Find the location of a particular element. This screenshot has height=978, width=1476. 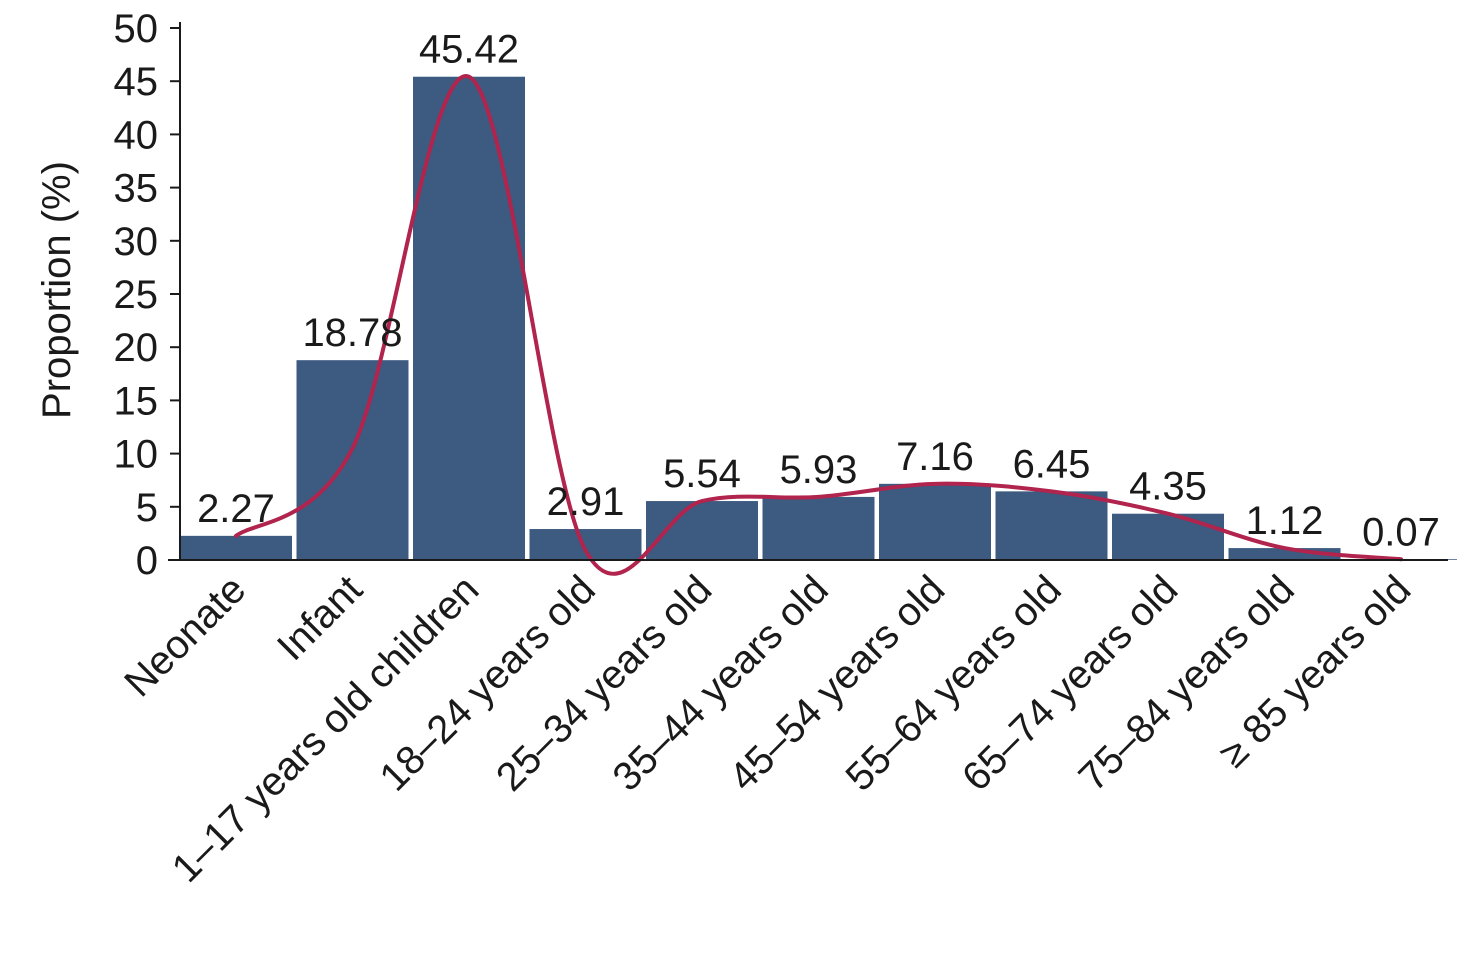

y-tick-label-6: 30 is located at coordinates (136, 242).